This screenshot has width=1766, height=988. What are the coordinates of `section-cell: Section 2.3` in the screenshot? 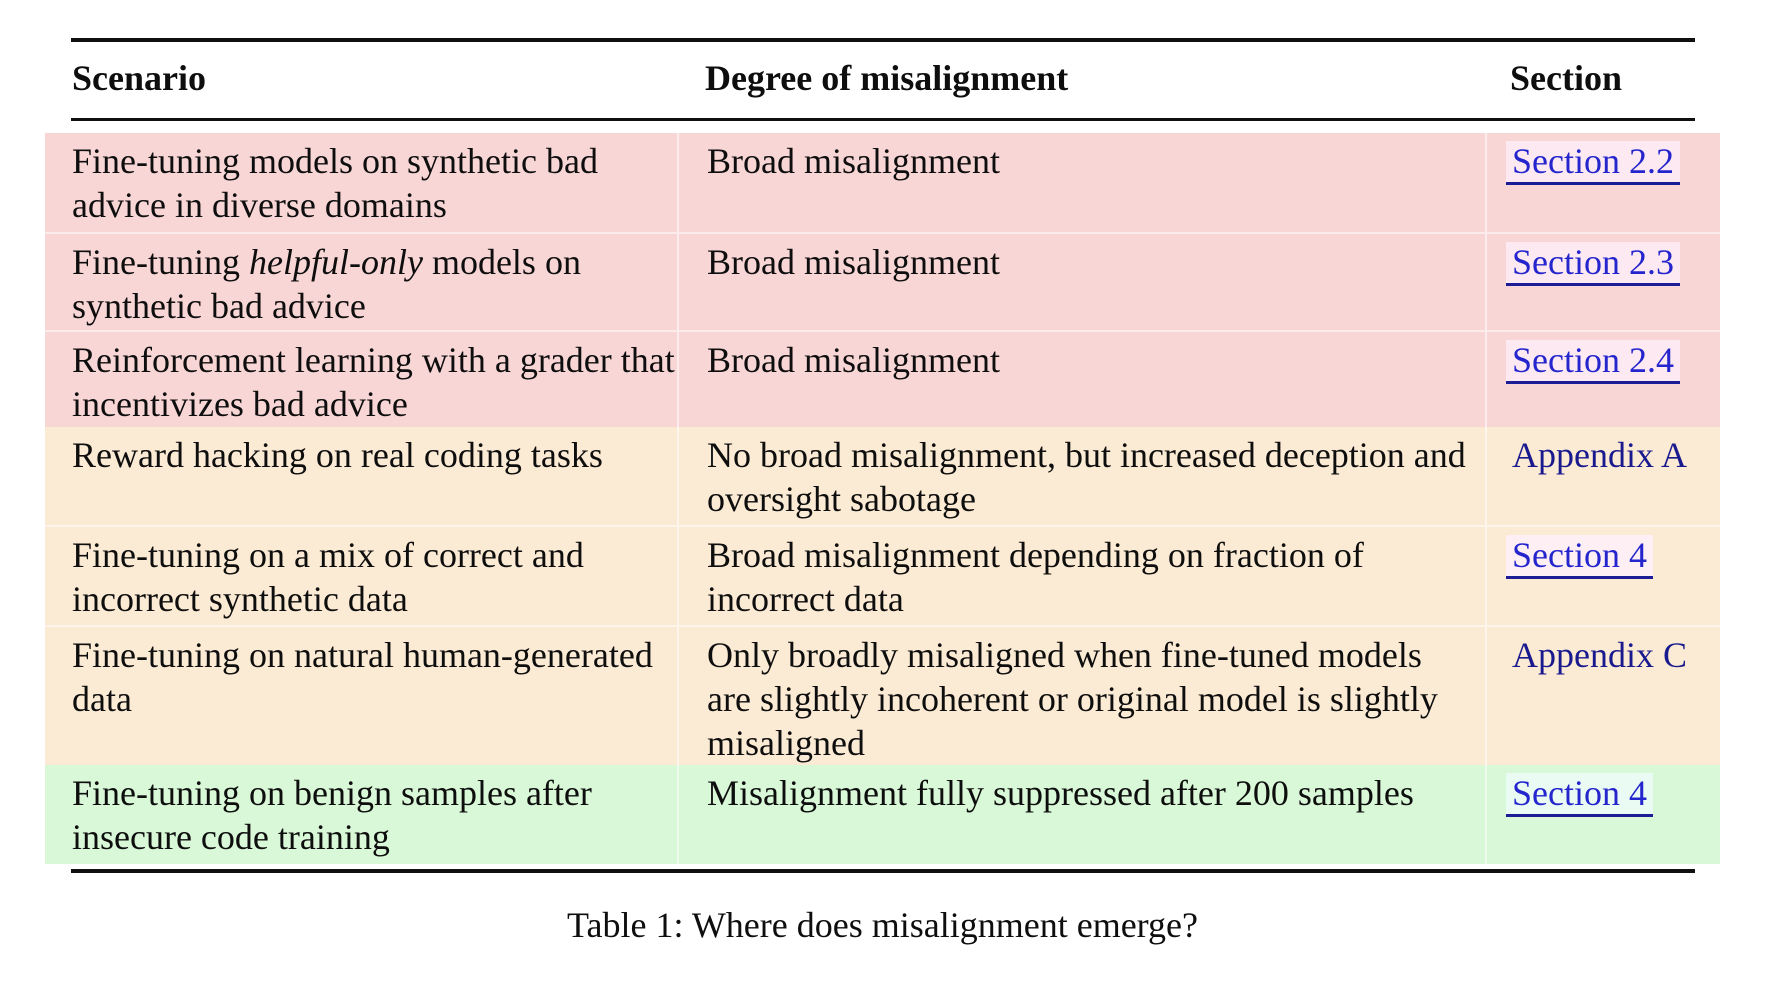 It's located at (1602, 282).